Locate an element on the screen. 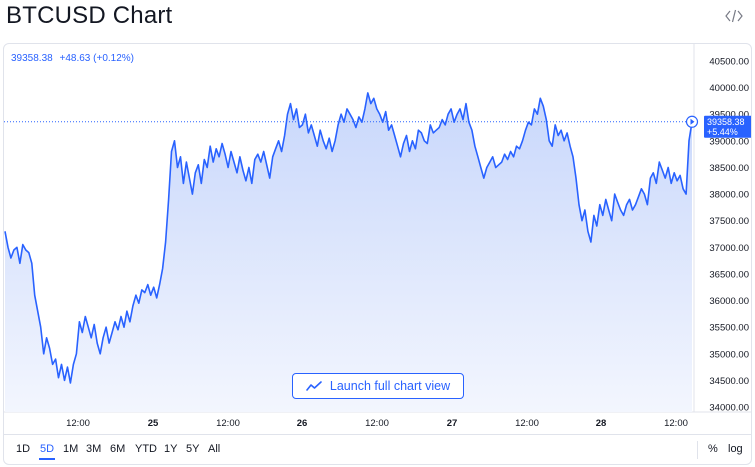 The width and height of the screenshot is (755, 467). range-all: All is located at coordinates (214, 449).